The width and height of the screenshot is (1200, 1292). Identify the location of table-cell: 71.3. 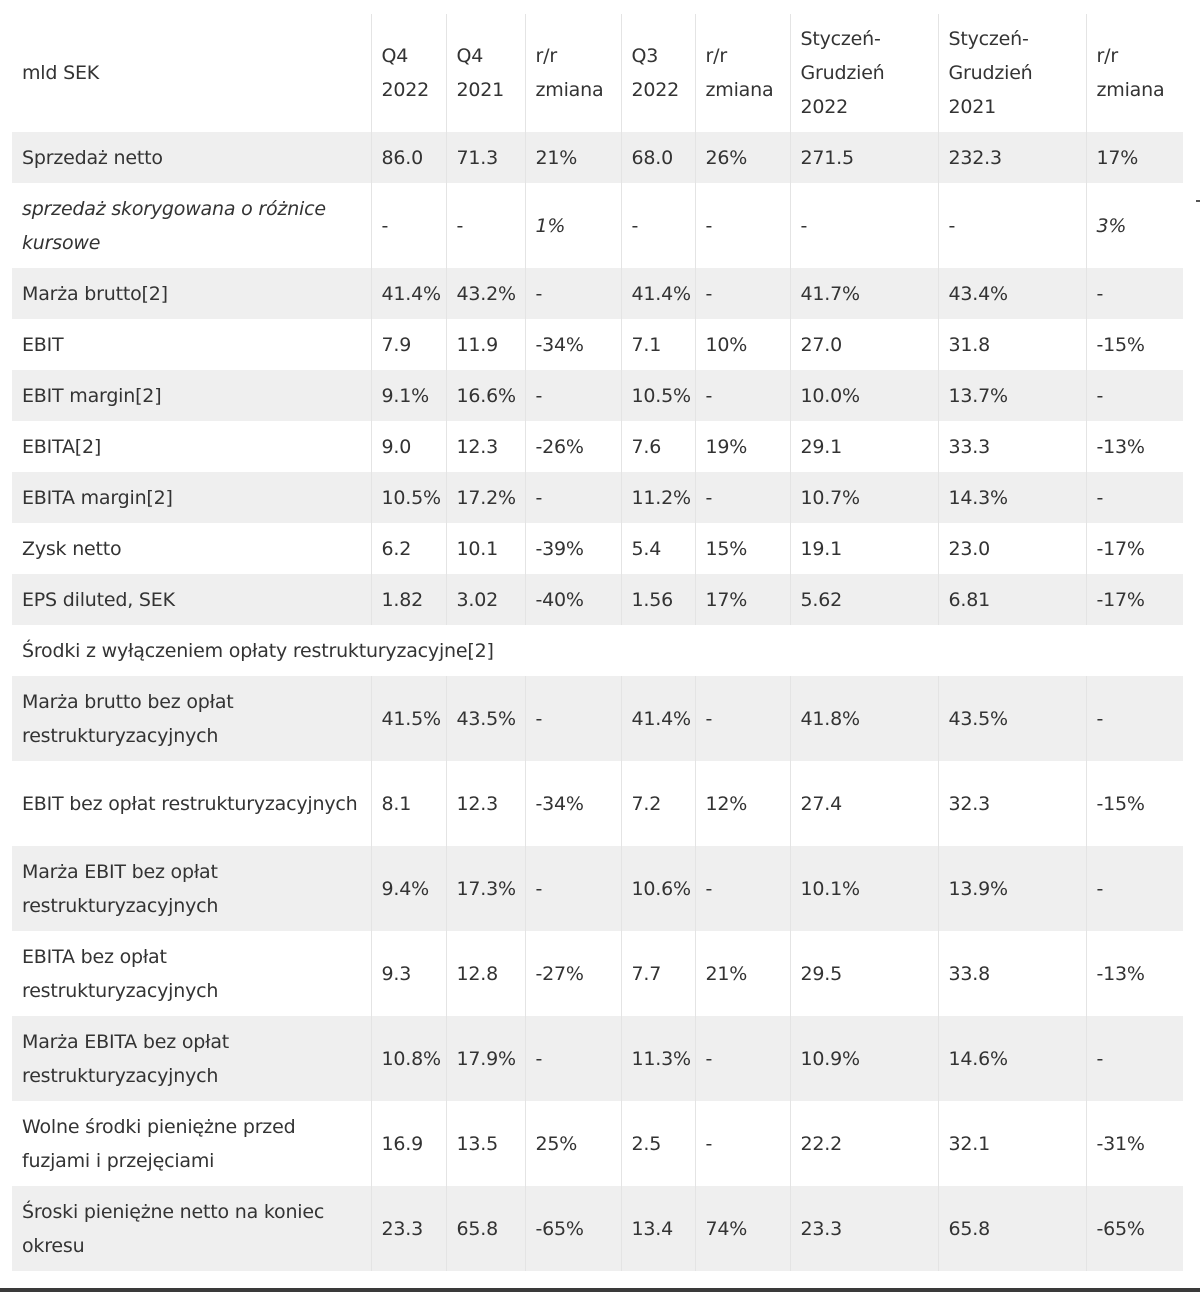
(486, 157).